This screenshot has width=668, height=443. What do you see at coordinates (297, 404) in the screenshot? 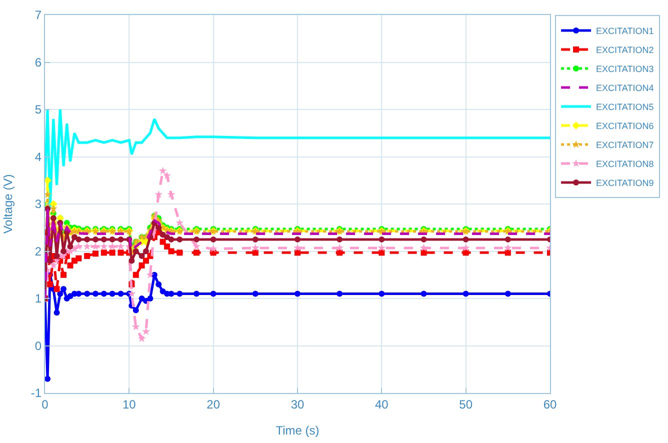
I see `x-tick-label: 30` at bounding box center [297, 404].